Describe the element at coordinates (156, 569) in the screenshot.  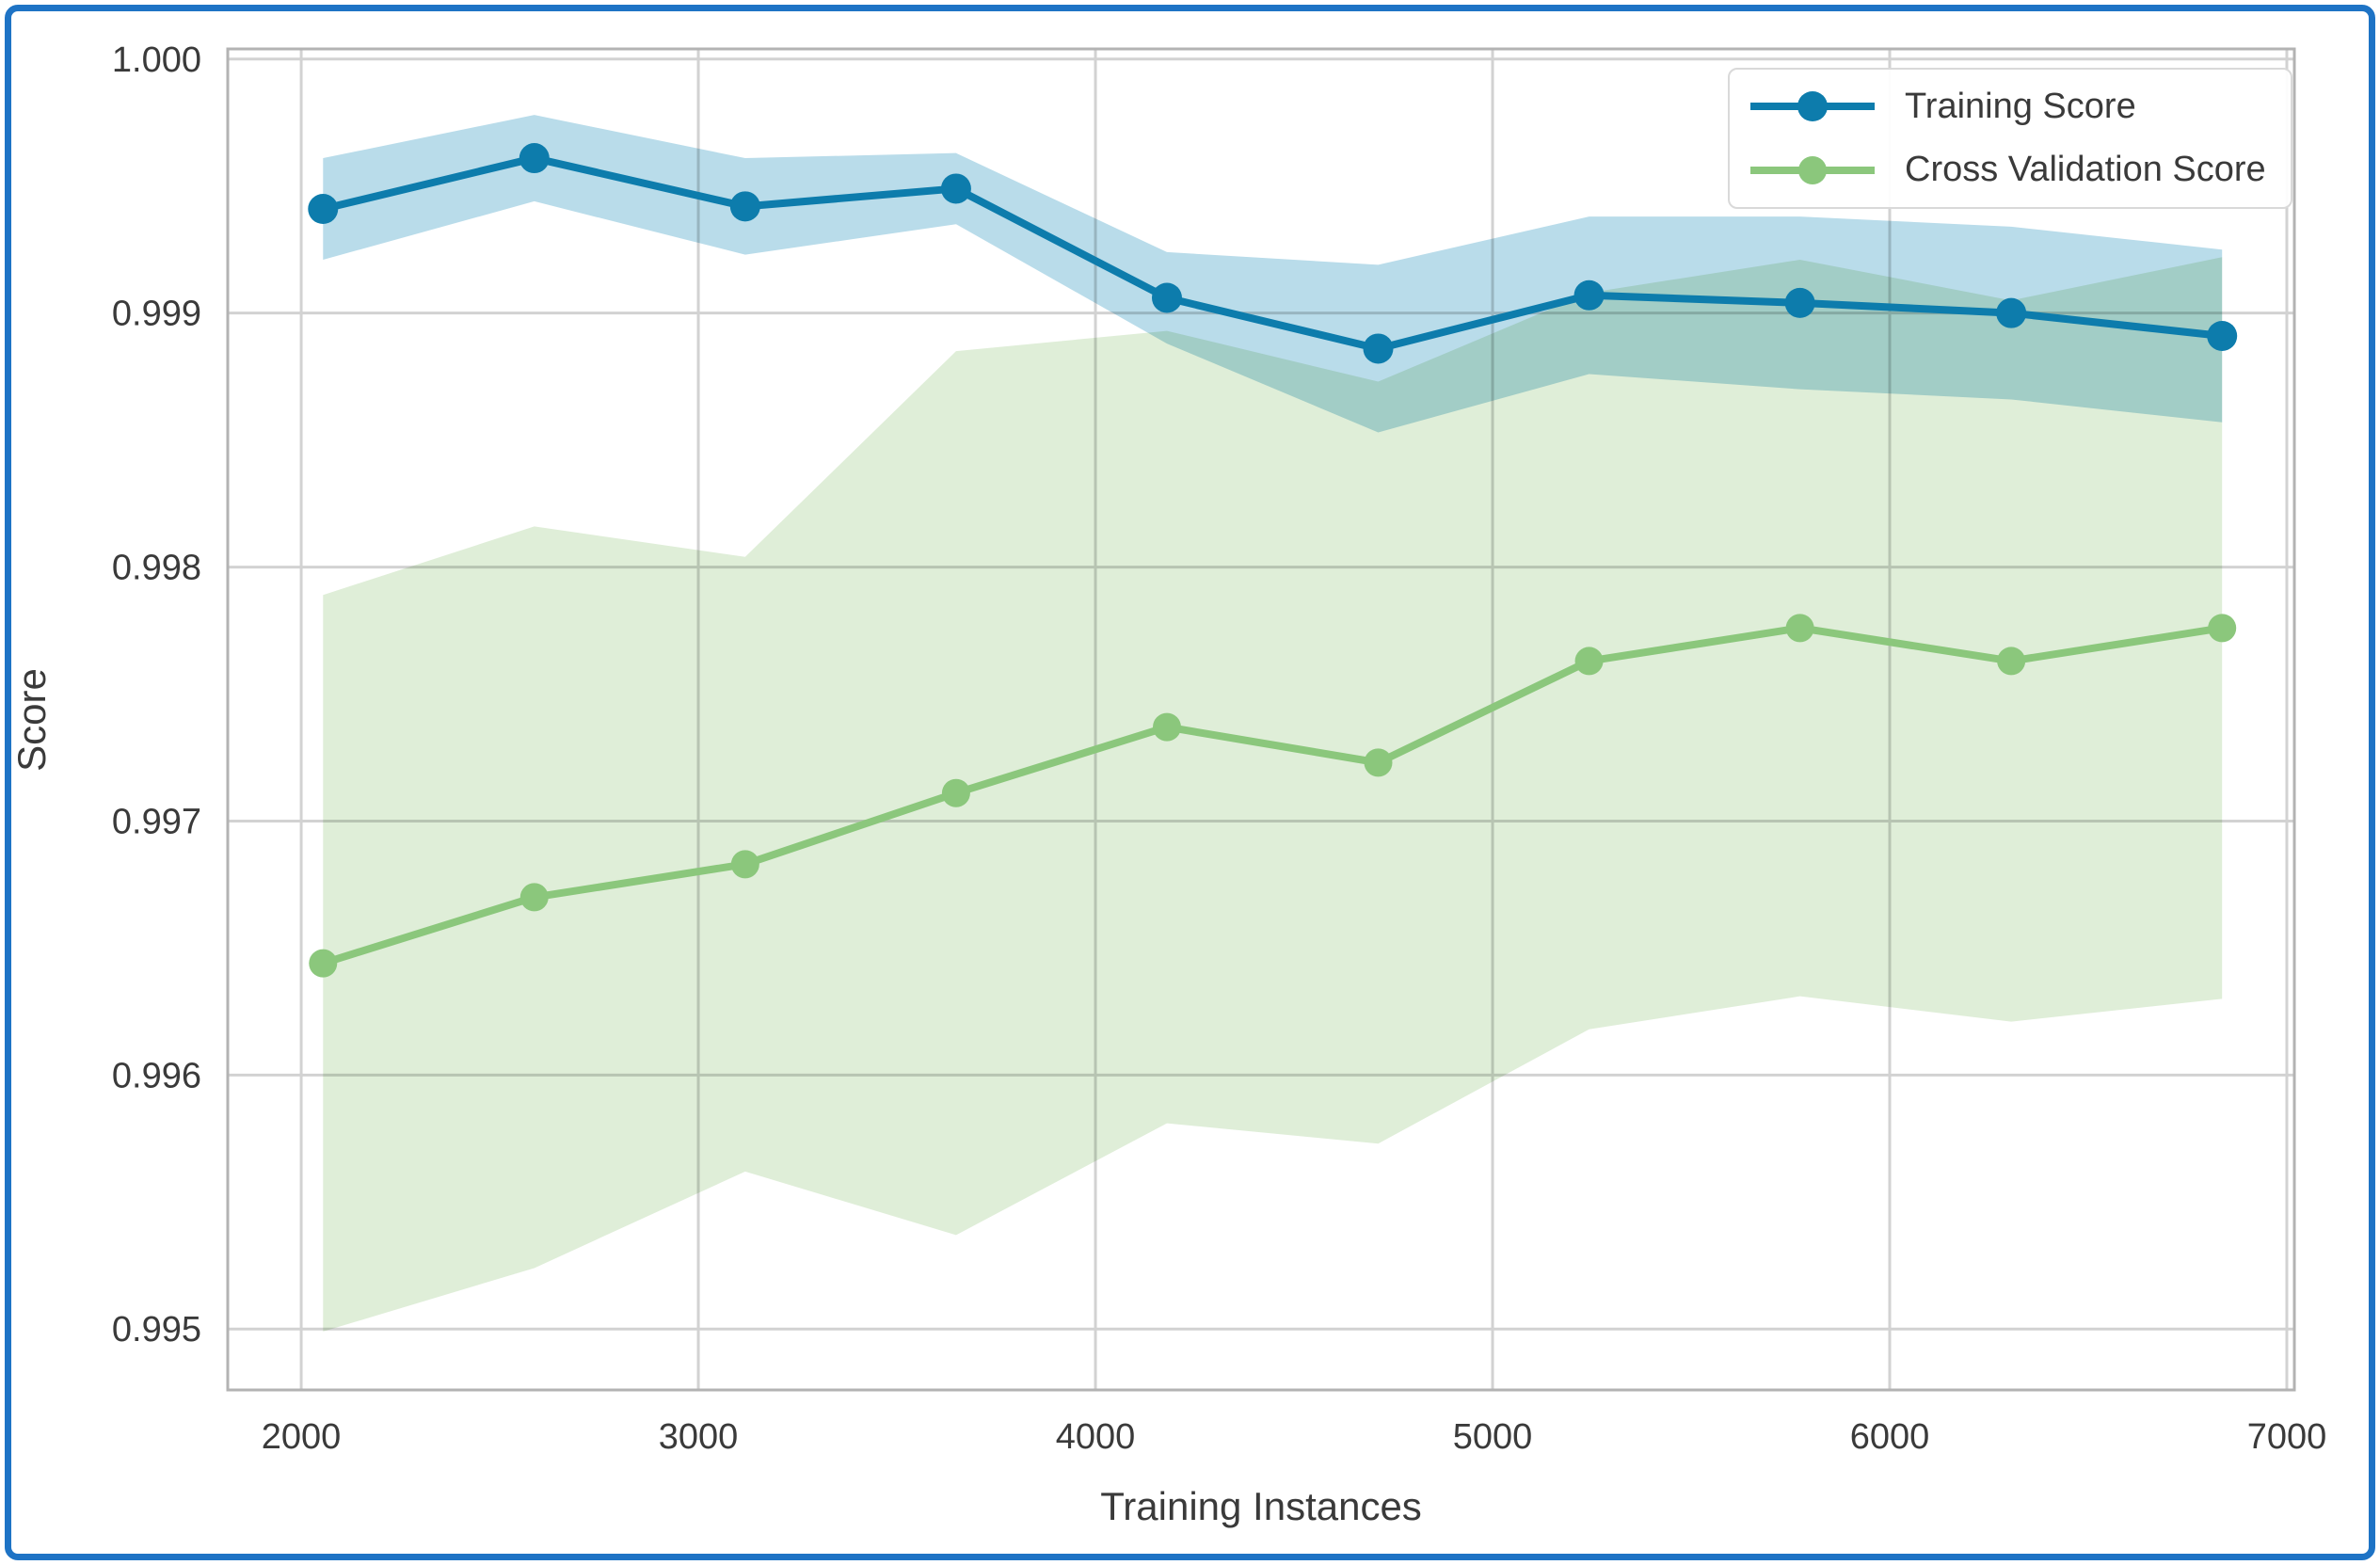
I see `y-tick-label: 0.998` at that location.